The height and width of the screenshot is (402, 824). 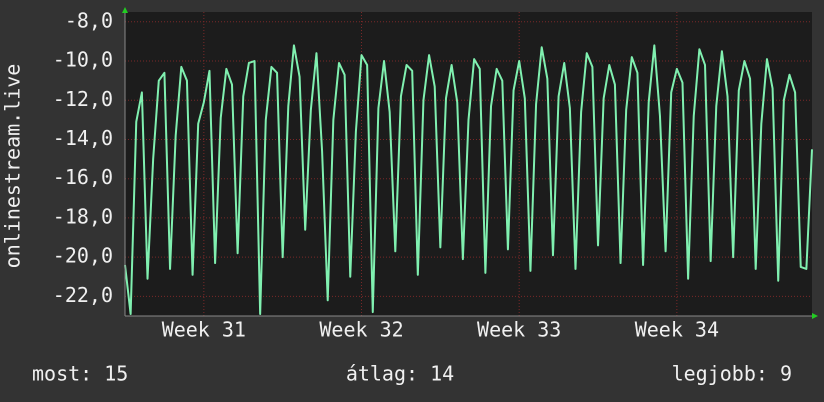 I want to click on y-tick-label: -8,0, so click(x=89, y=20).